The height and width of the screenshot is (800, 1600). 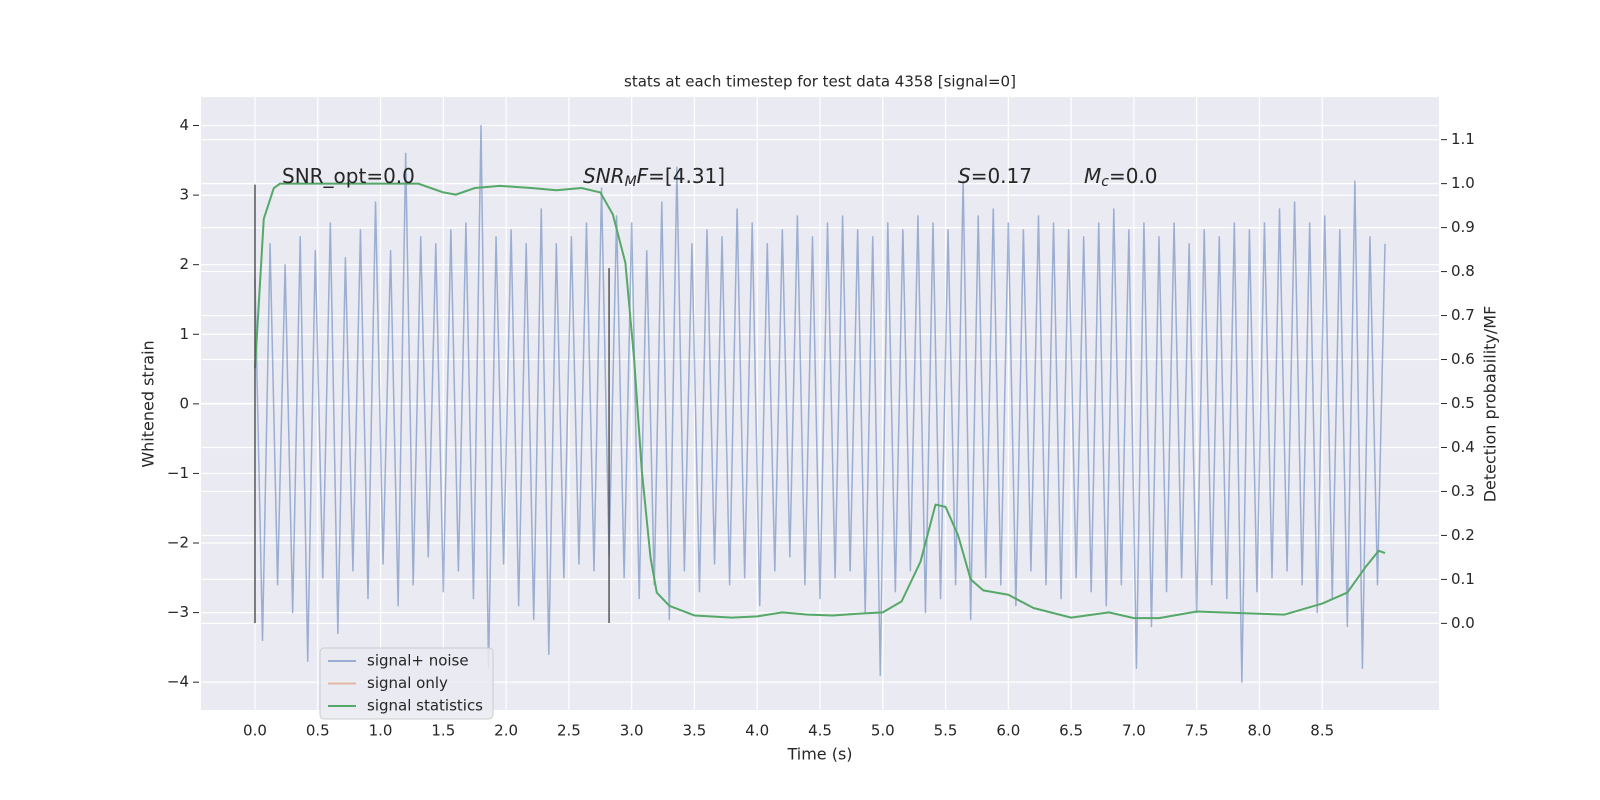 I want to click on x-tick-label: 0.0, so click(x=255, y=731).